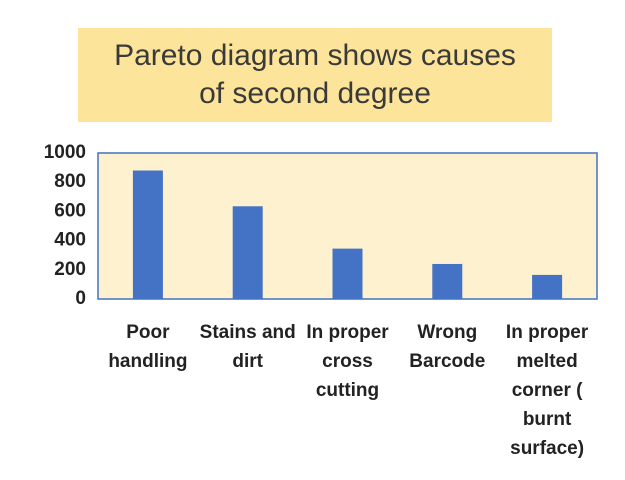  I want to click on y-tick-label: 400, so click(70, 240).